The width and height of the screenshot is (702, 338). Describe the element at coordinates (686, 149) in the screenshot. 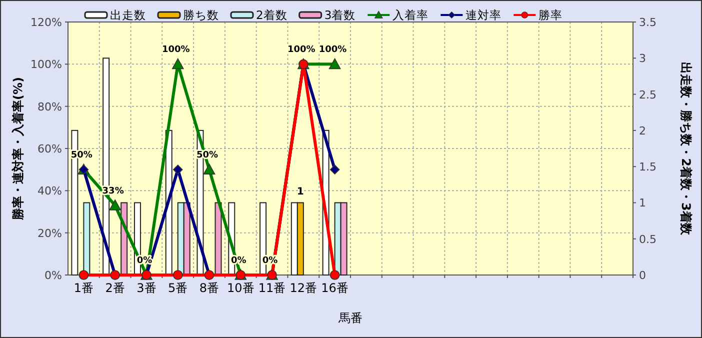

I see `y2-axis-title: 出走数・勝ち数・2着数・3着数` at that location.